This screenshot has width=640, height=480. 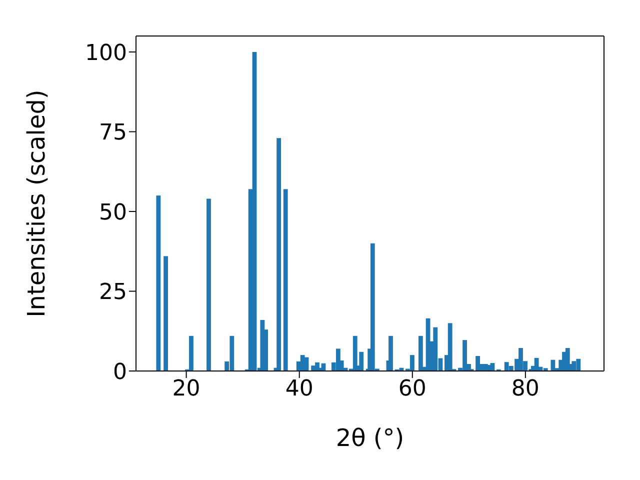 What do you see at coordinates (113, 133) in the screenshot?
I see `y-tick-label: 75` at bounding box center [113, 133].